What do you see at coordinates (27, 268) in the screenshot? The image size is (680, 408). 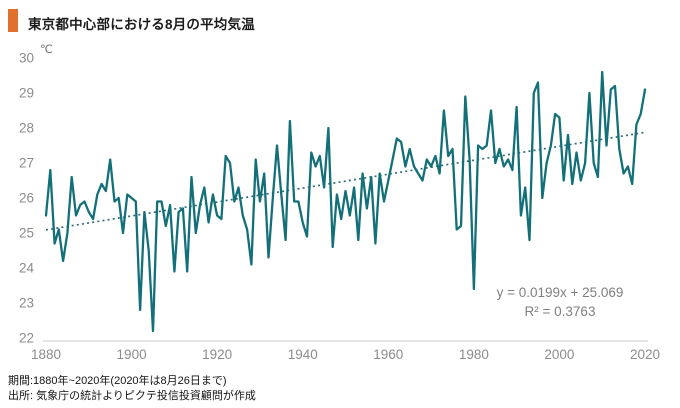 I see `y-tick-label: 24` at bounding box center [27, 268].